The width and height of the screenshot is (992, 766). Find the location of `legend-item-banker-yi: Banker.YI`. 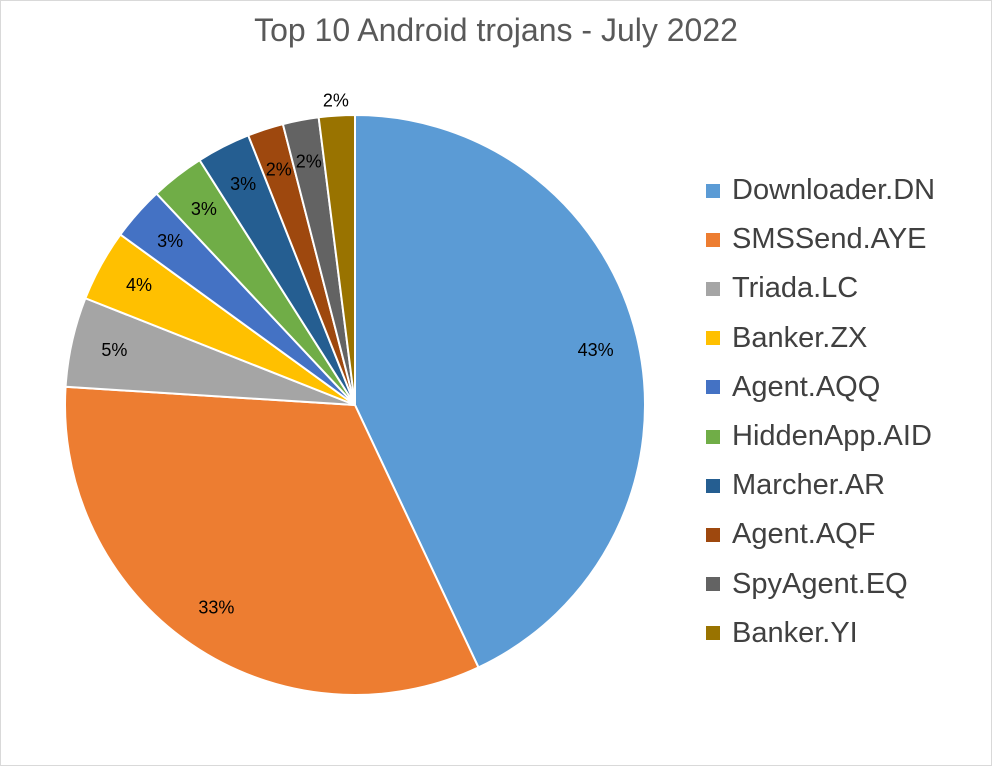

legend-item-banker-yi: Banker.YI is located at coordinates (820, 633).